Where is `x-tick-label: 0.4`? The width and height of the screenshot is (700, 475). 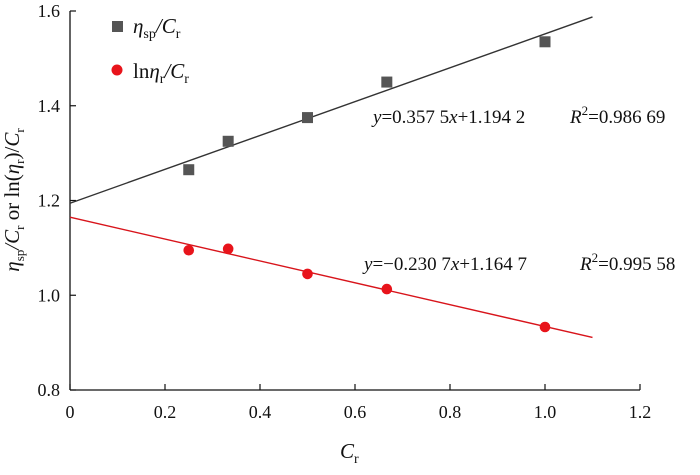 x-tick-label: 0.4 is located at coordinates (260, 412).